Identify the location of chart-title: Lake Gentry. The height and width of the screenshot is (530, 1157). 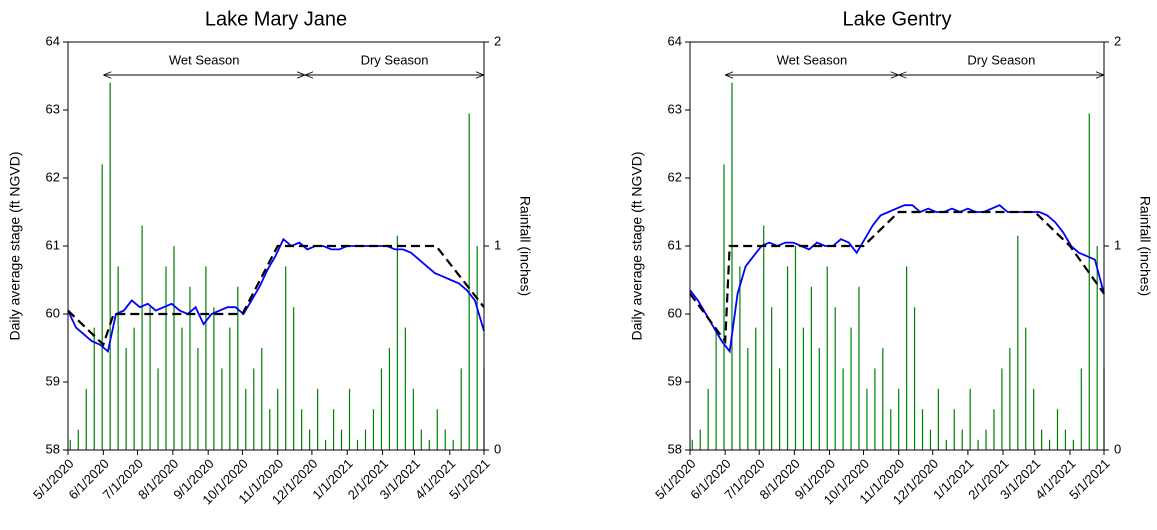
(897, 19).